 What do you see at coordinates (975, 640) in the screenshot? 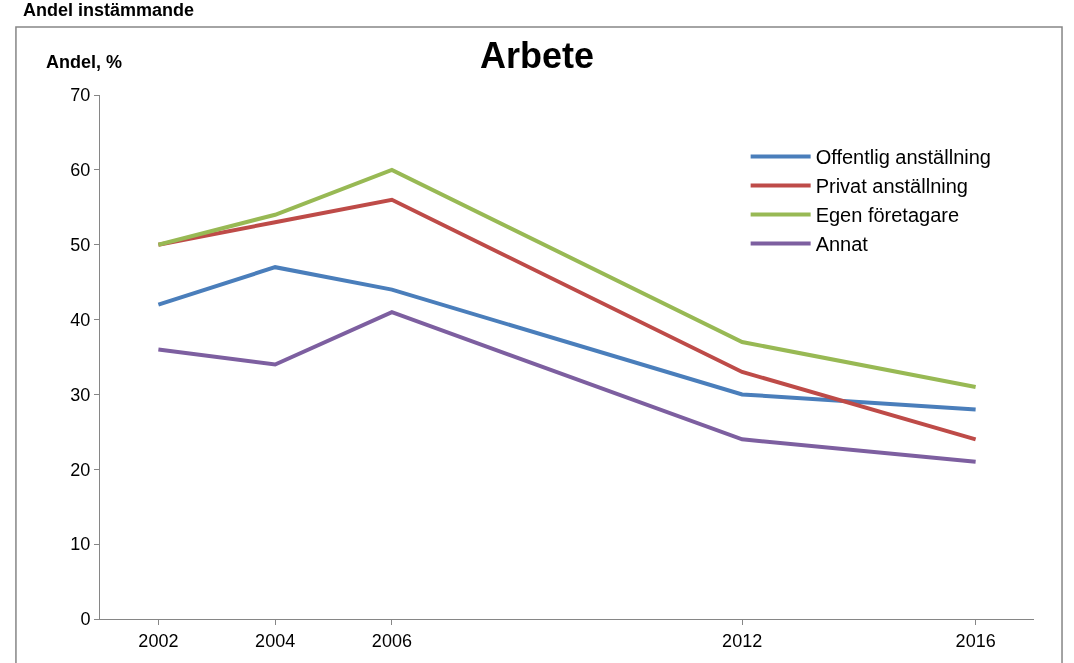
I see `x-tick-label: 2016` at bounding box center [975, 640].